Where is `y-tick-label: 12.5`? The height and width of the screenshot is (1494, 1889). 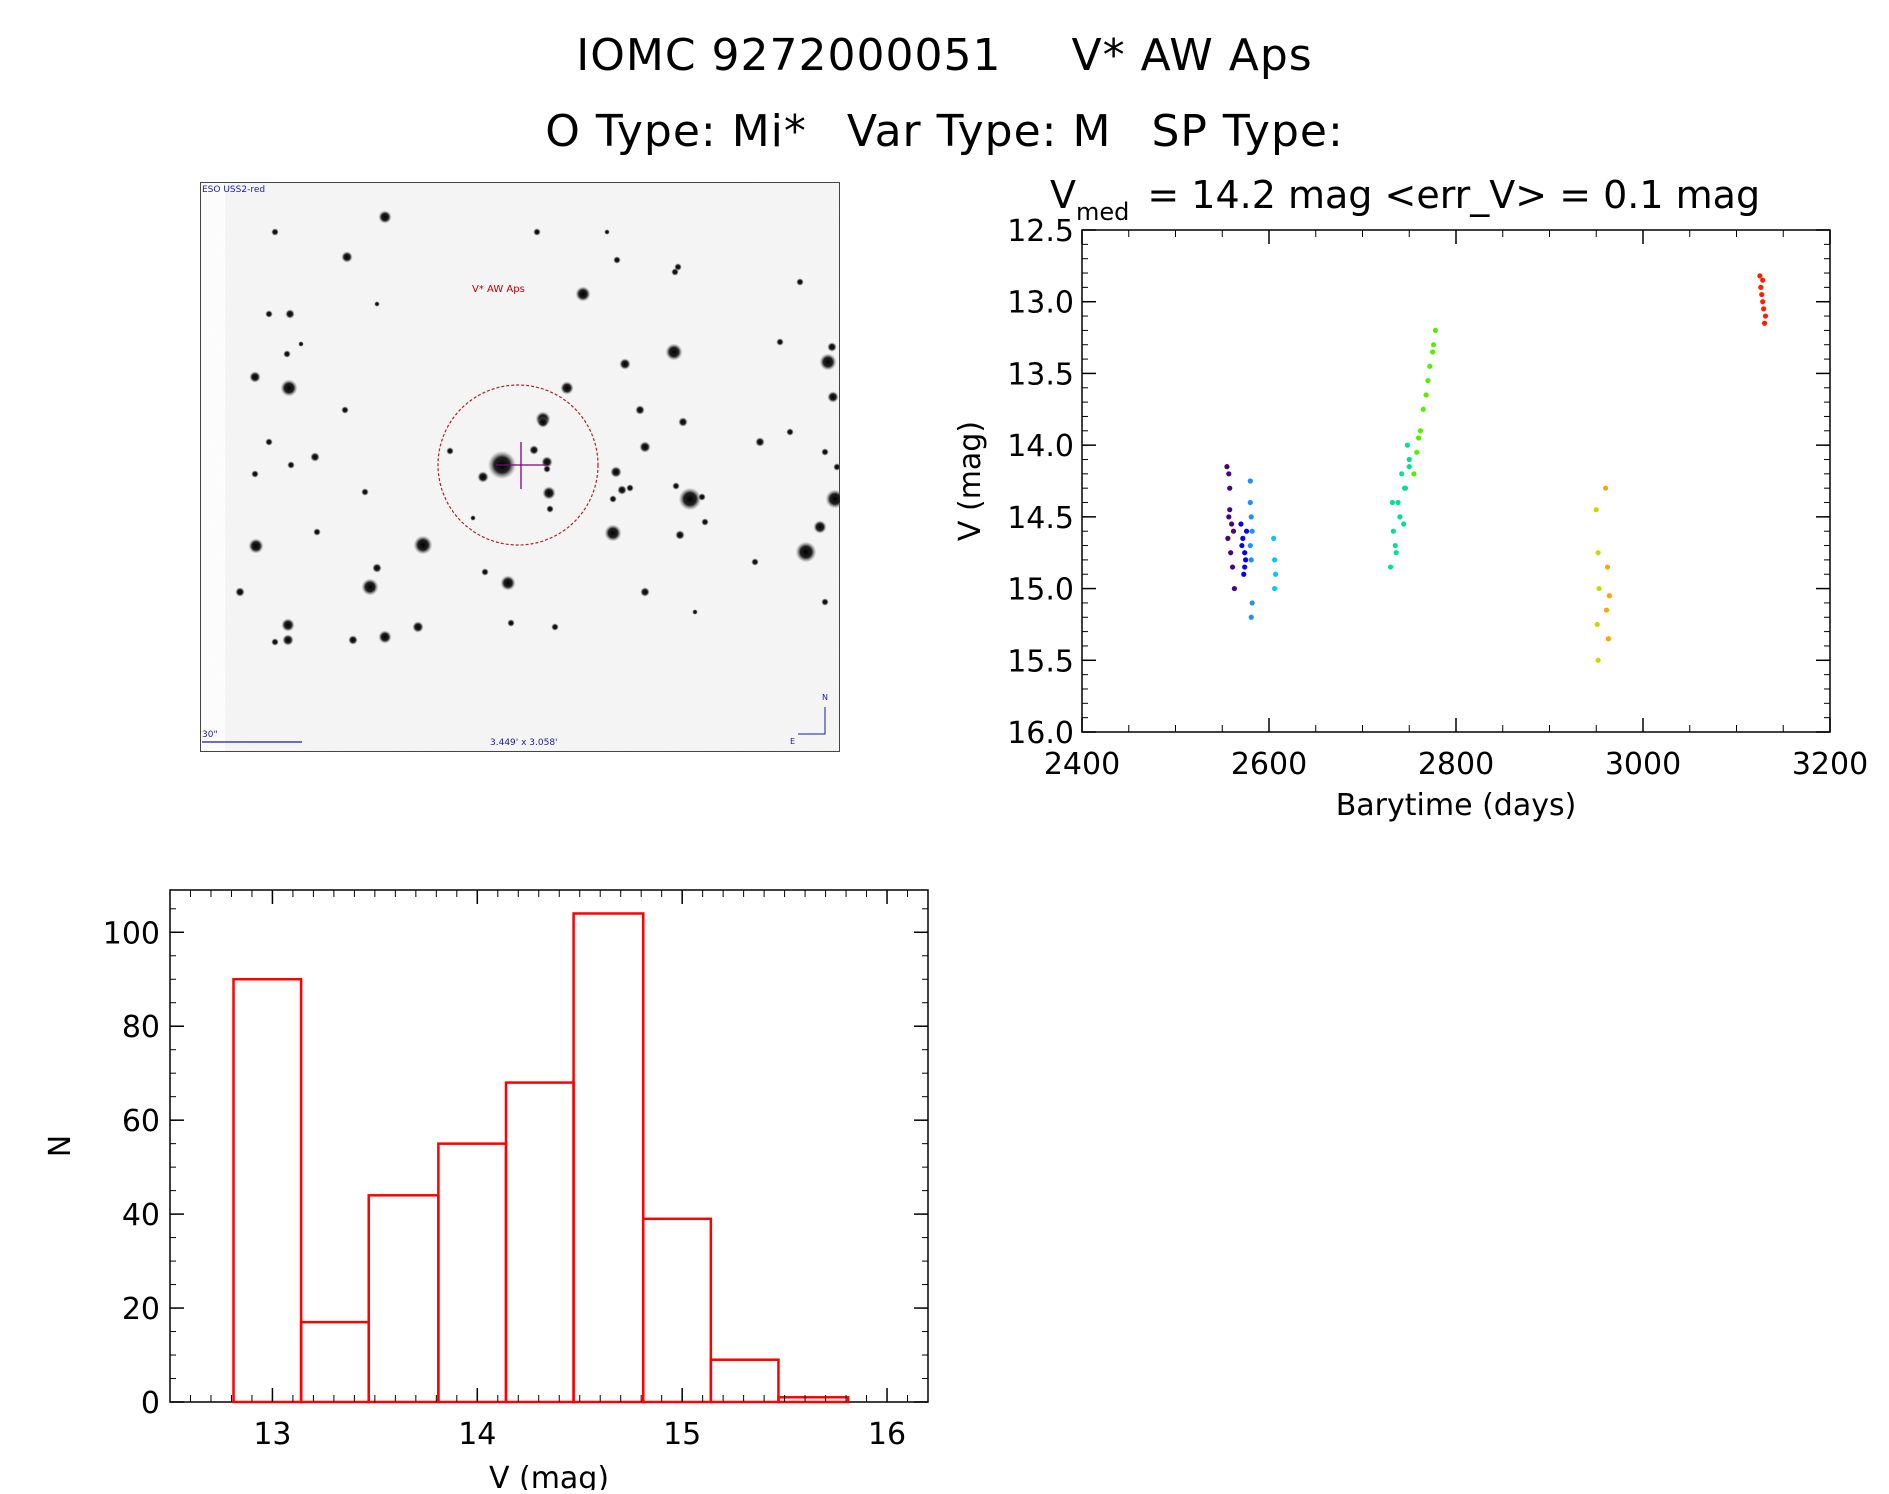
y-tick-label: 12.5 is located at coordinates (1040, 231).